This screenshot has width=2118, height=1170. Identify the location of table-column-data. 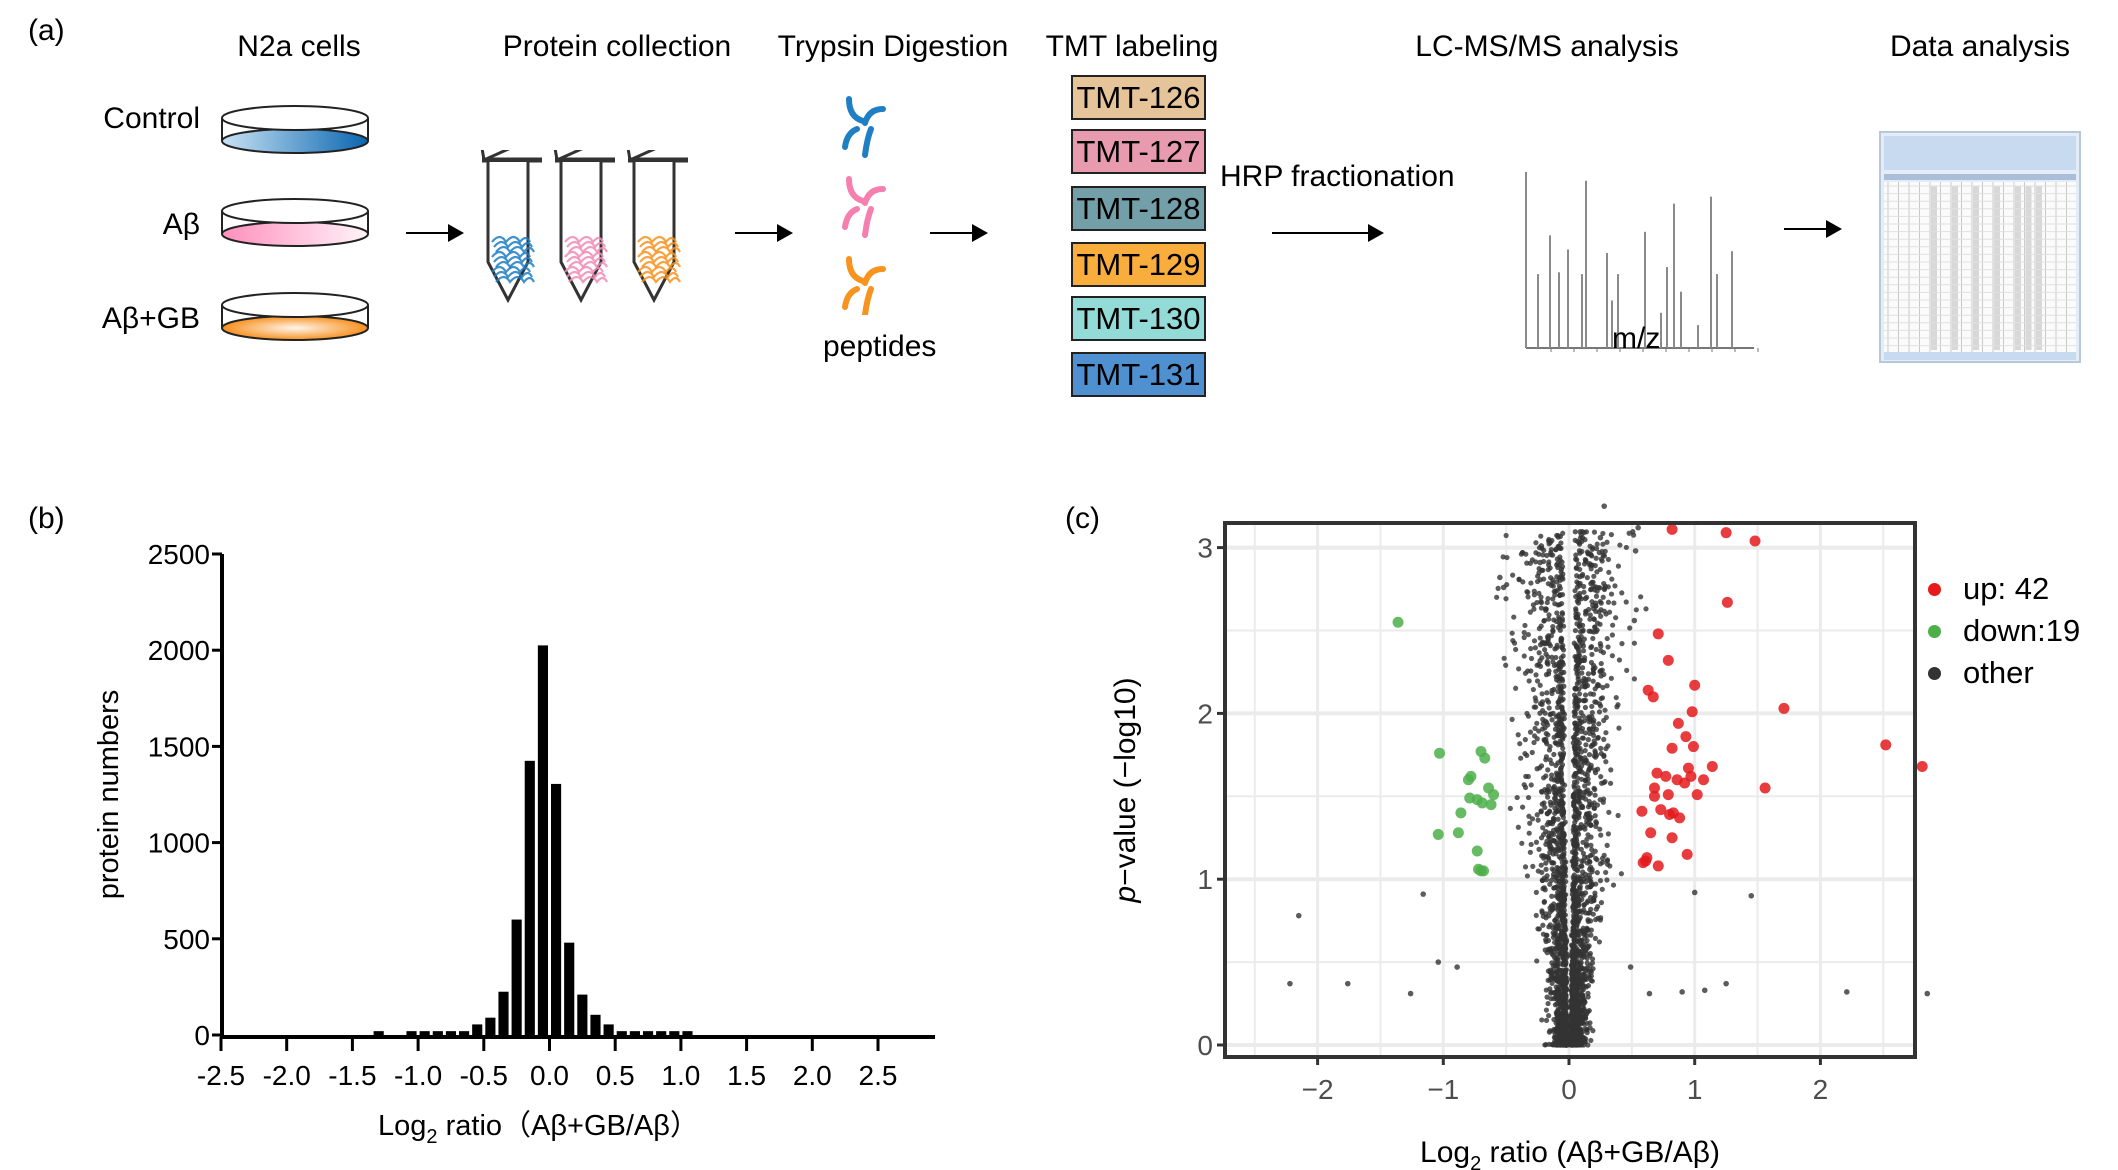
(2028, 268).